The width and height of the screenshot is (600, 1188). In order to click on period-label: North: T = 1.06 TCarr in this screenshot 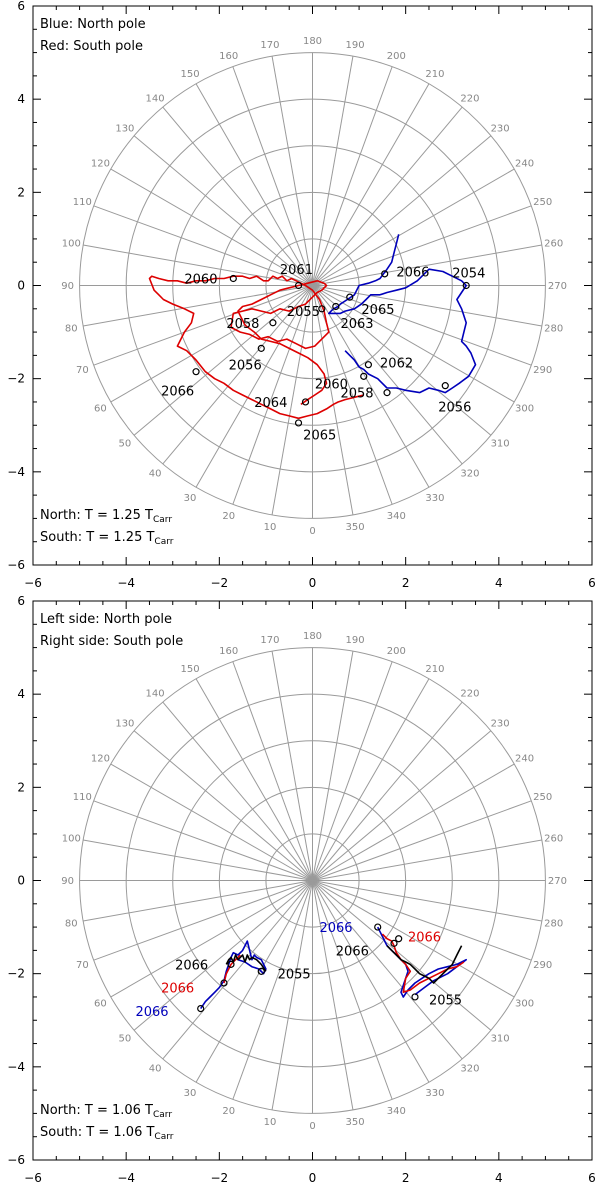, I will do `click(106, 1111)`.